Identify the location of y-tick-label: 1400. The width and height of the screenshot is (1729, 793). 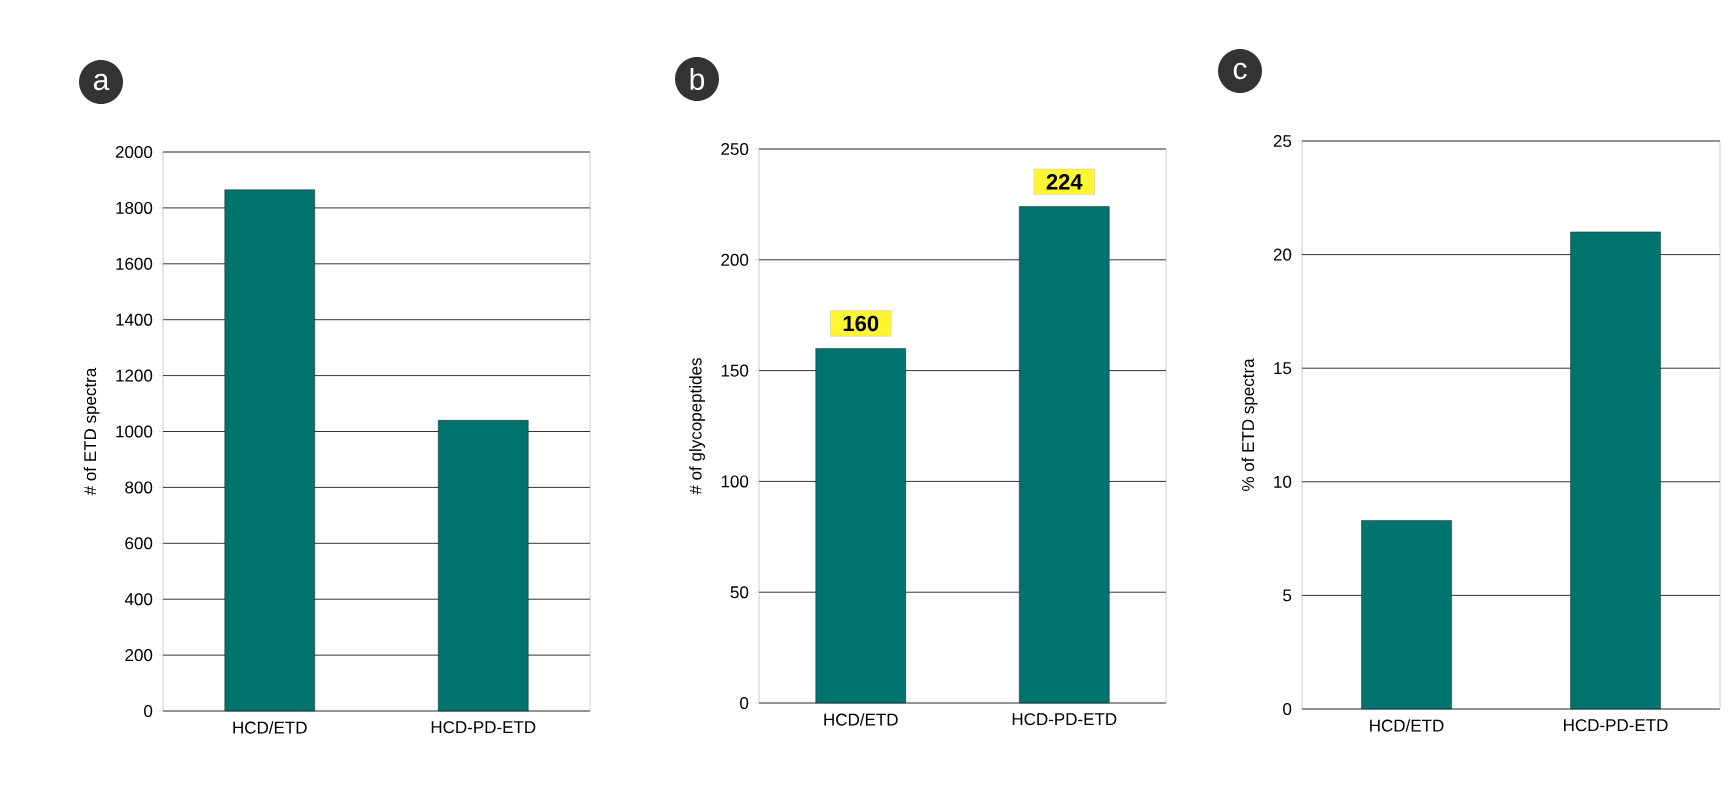
(134, 319).